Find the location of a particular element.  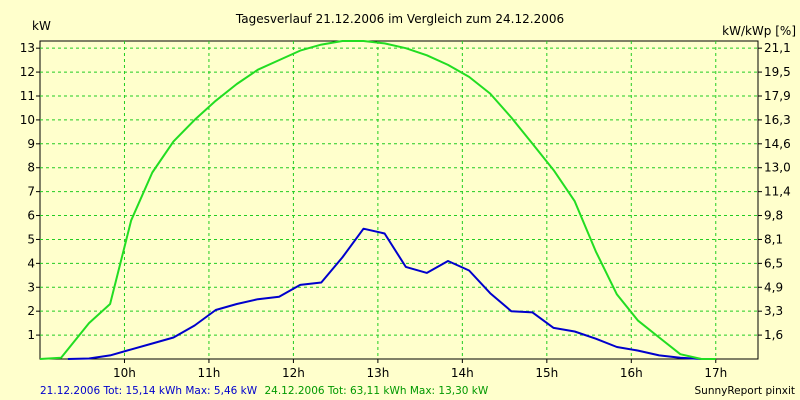

y-right-tick-label: 21,1 is located at coordinates (777, 48).